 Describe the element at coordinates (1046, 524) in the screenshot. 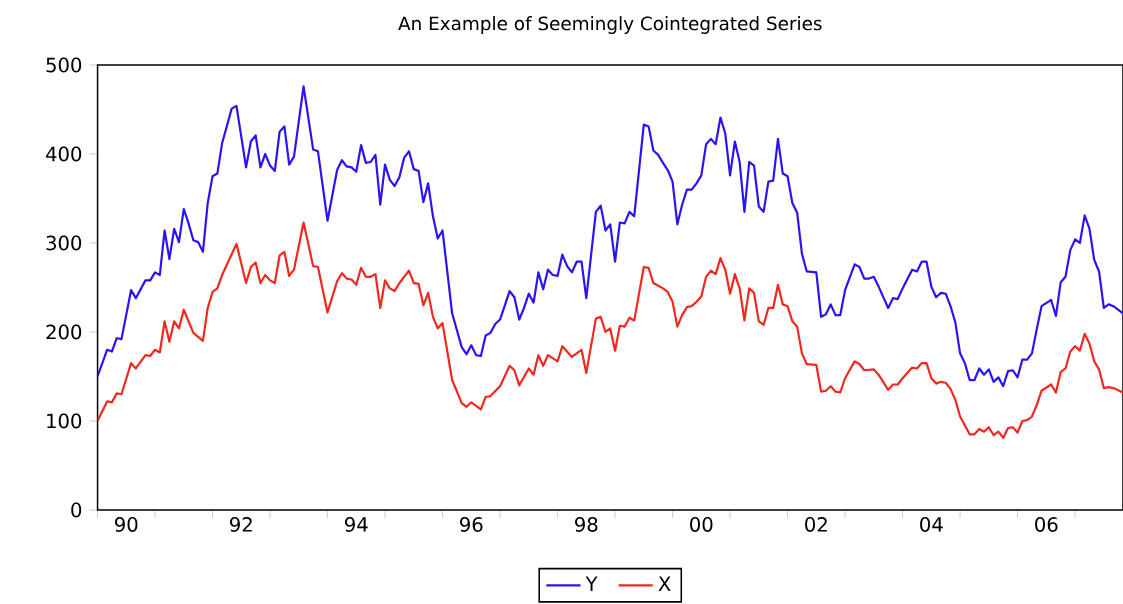

I see `x-tick-label: 06` at that location.